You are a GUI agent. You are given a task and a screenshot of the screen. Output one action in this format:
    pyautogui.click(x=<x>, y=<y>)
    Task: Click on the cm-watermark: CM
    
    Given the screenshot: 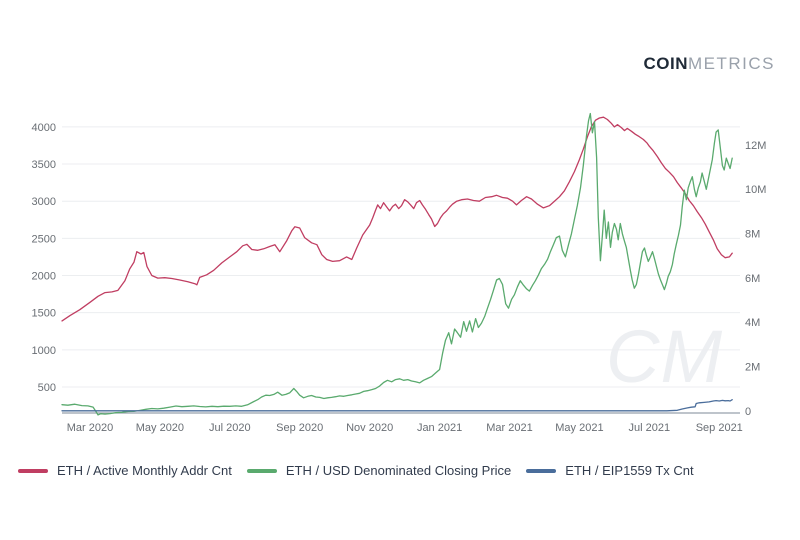 What is the action you would take?
    pyautogui.click(x=665, y=356)
    